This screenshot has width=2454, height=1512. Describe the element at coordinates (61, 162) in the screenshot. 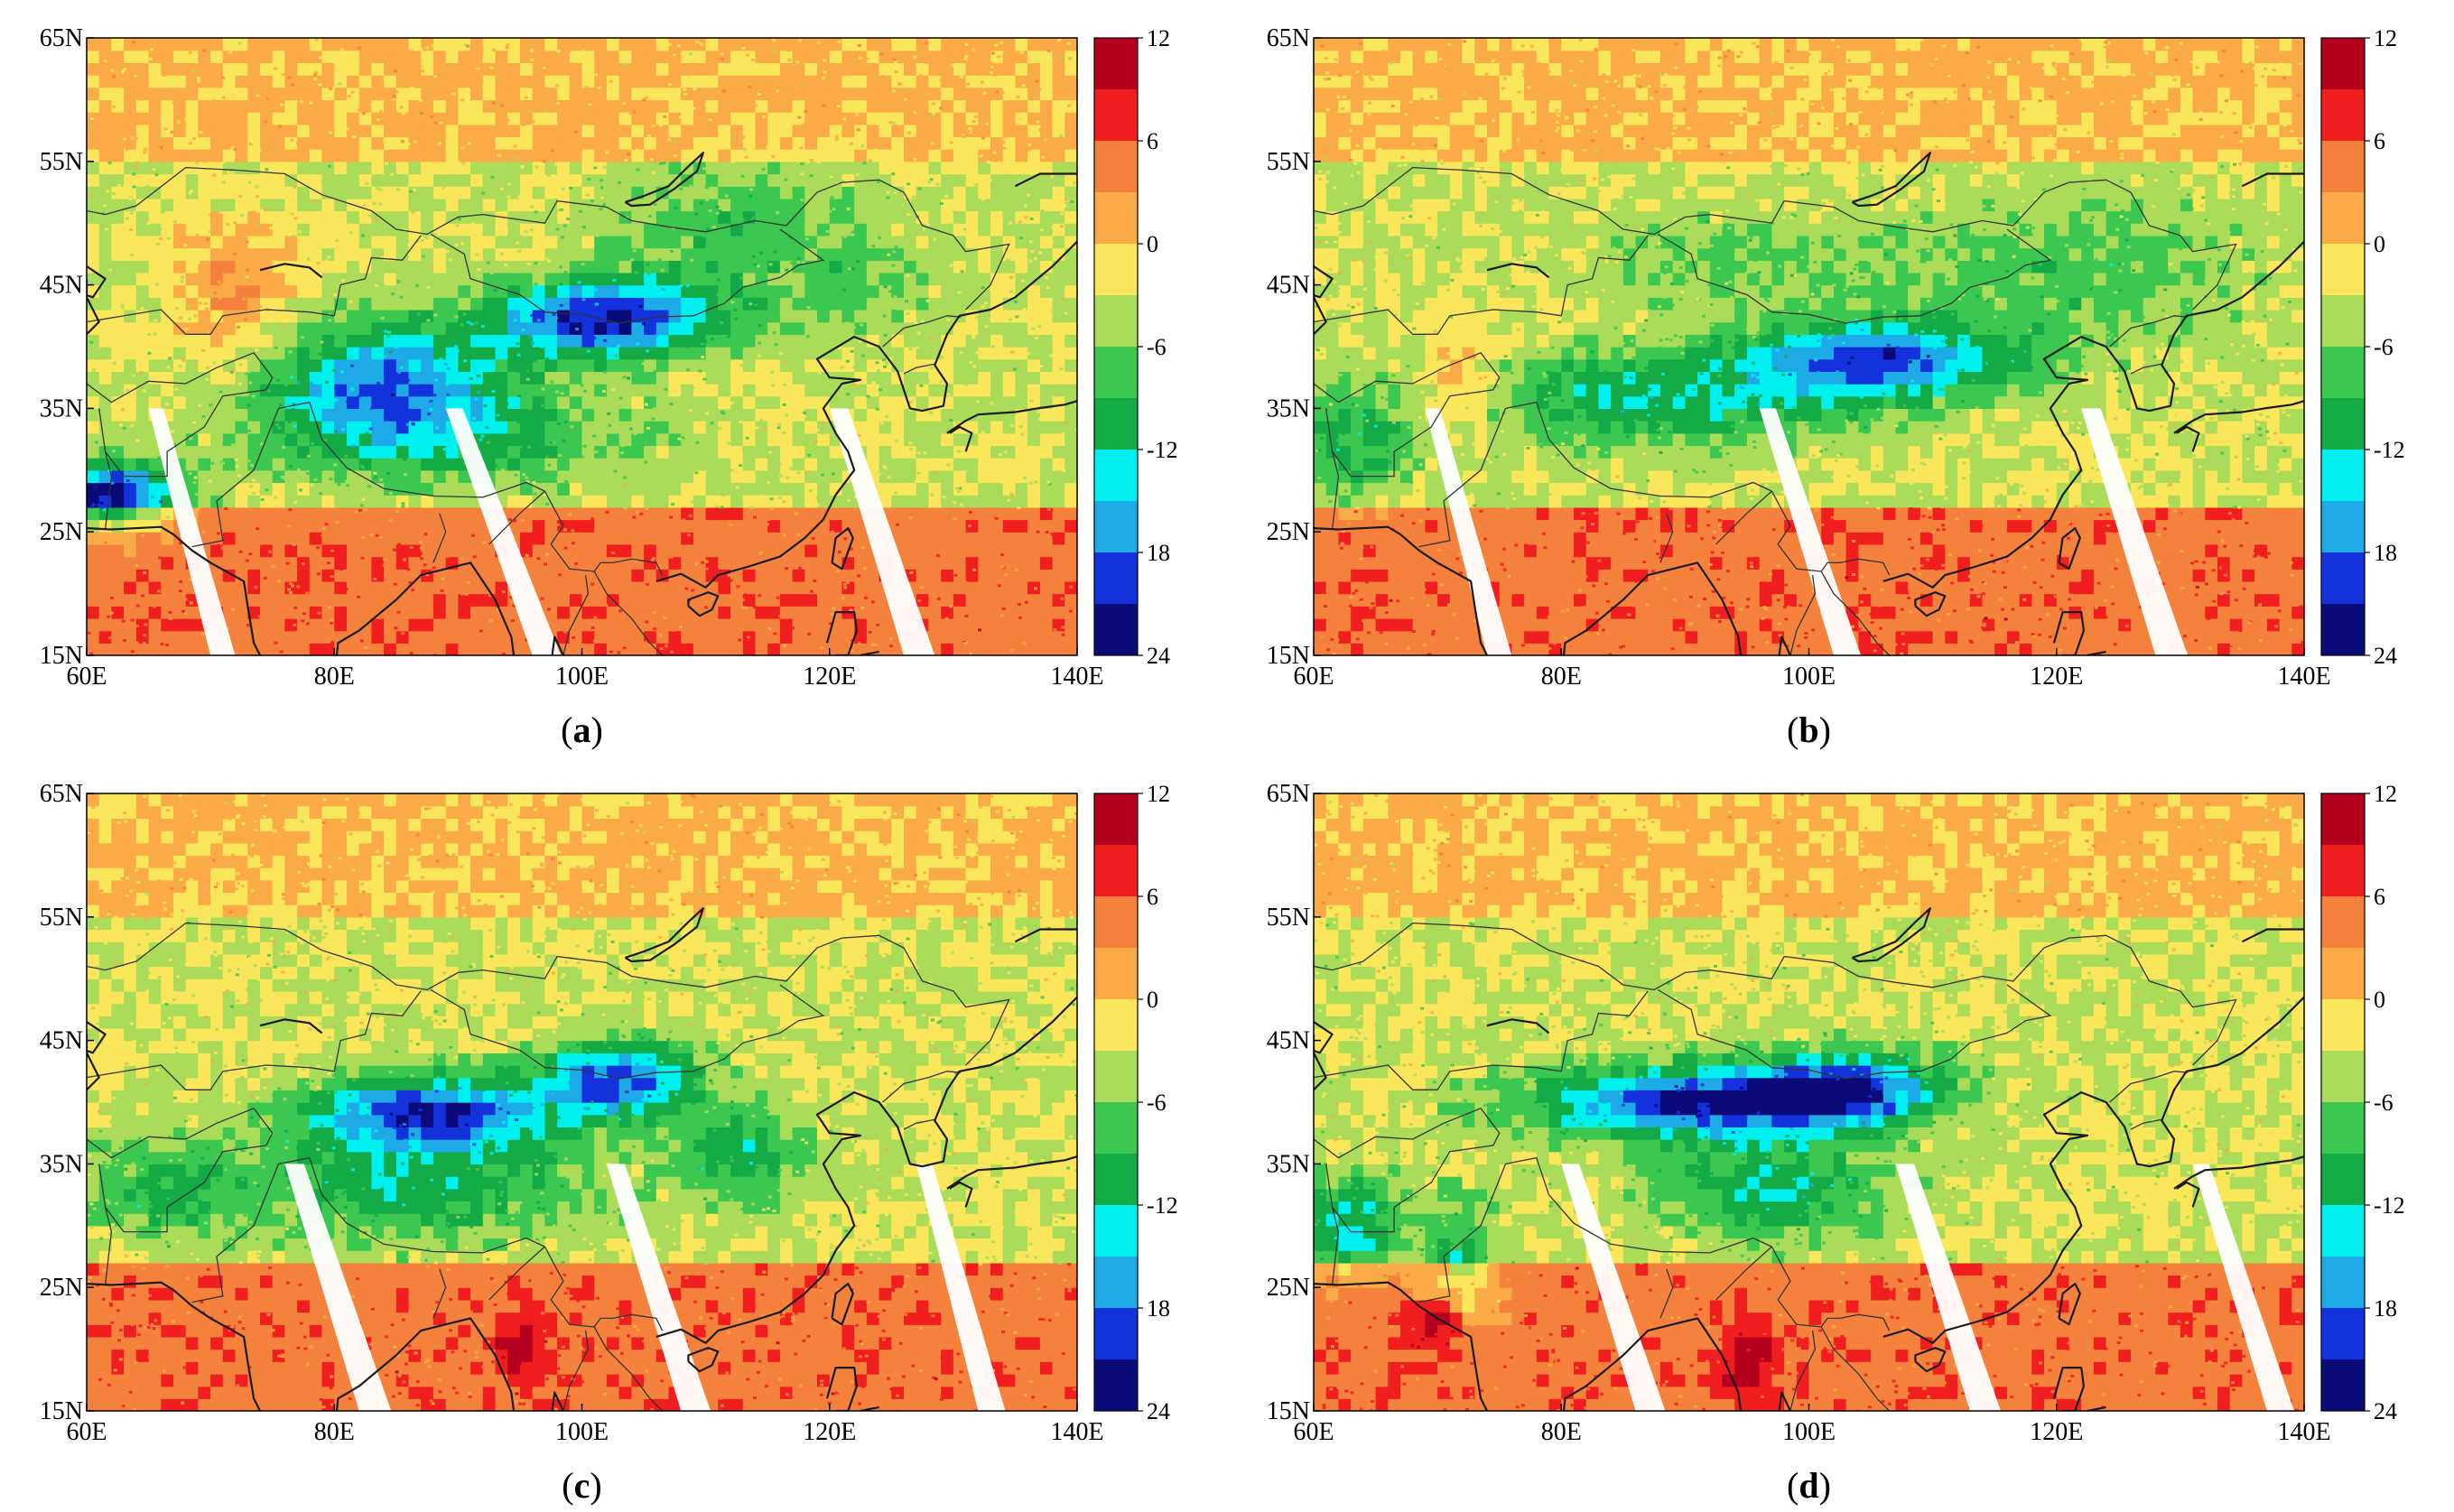

I see `lat-tick-label: 55N` at that location.